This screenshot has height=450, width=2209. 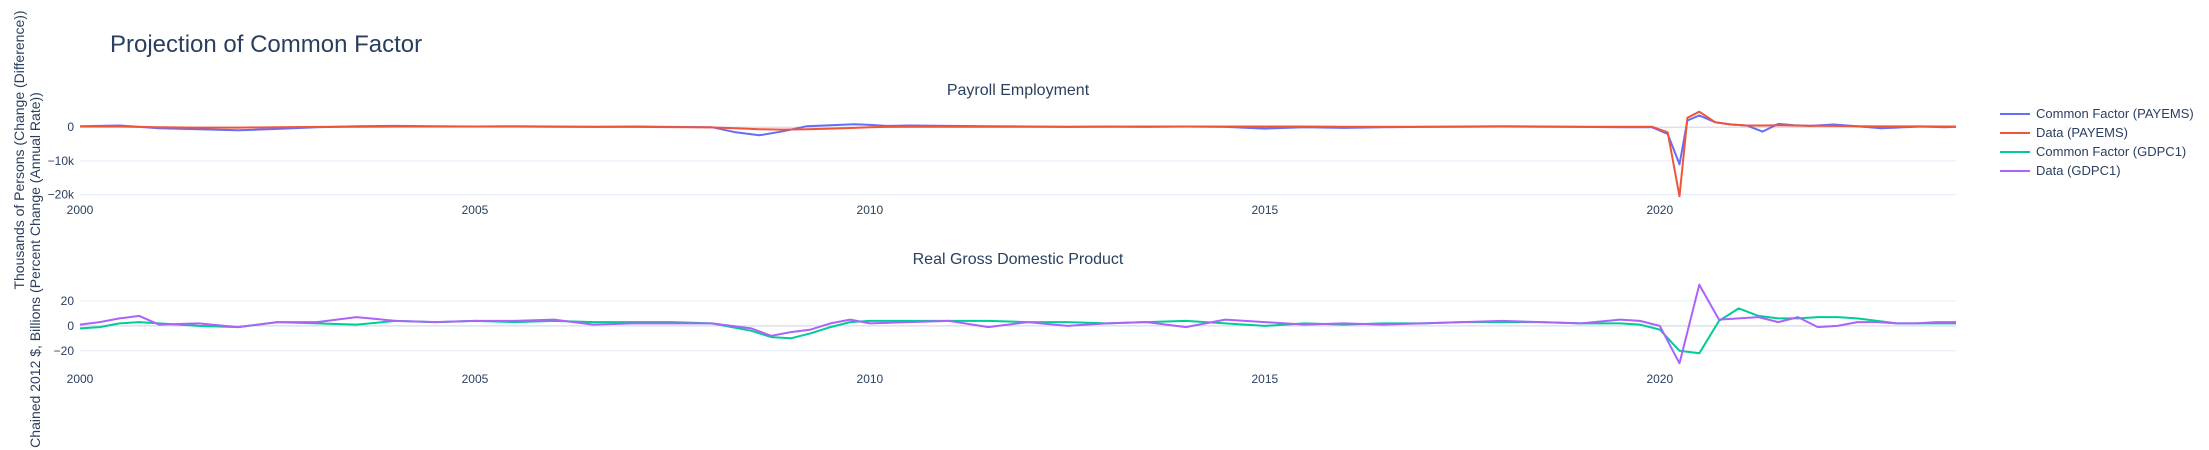 I want to click on panel-title-payroll: Payroll Employment, so click(x=1018, y=90).